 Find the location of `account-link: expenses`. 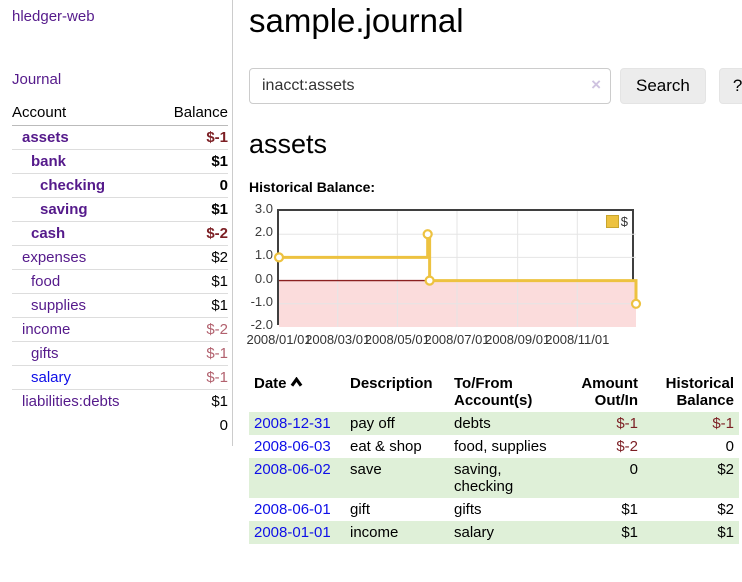

account-link: expenses is located at coordinates (54, 257).